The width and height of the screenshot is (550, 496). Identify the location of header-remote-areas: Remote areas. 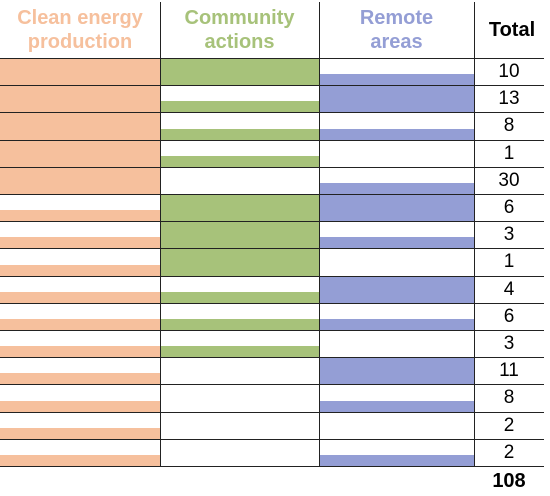
(396, 29).